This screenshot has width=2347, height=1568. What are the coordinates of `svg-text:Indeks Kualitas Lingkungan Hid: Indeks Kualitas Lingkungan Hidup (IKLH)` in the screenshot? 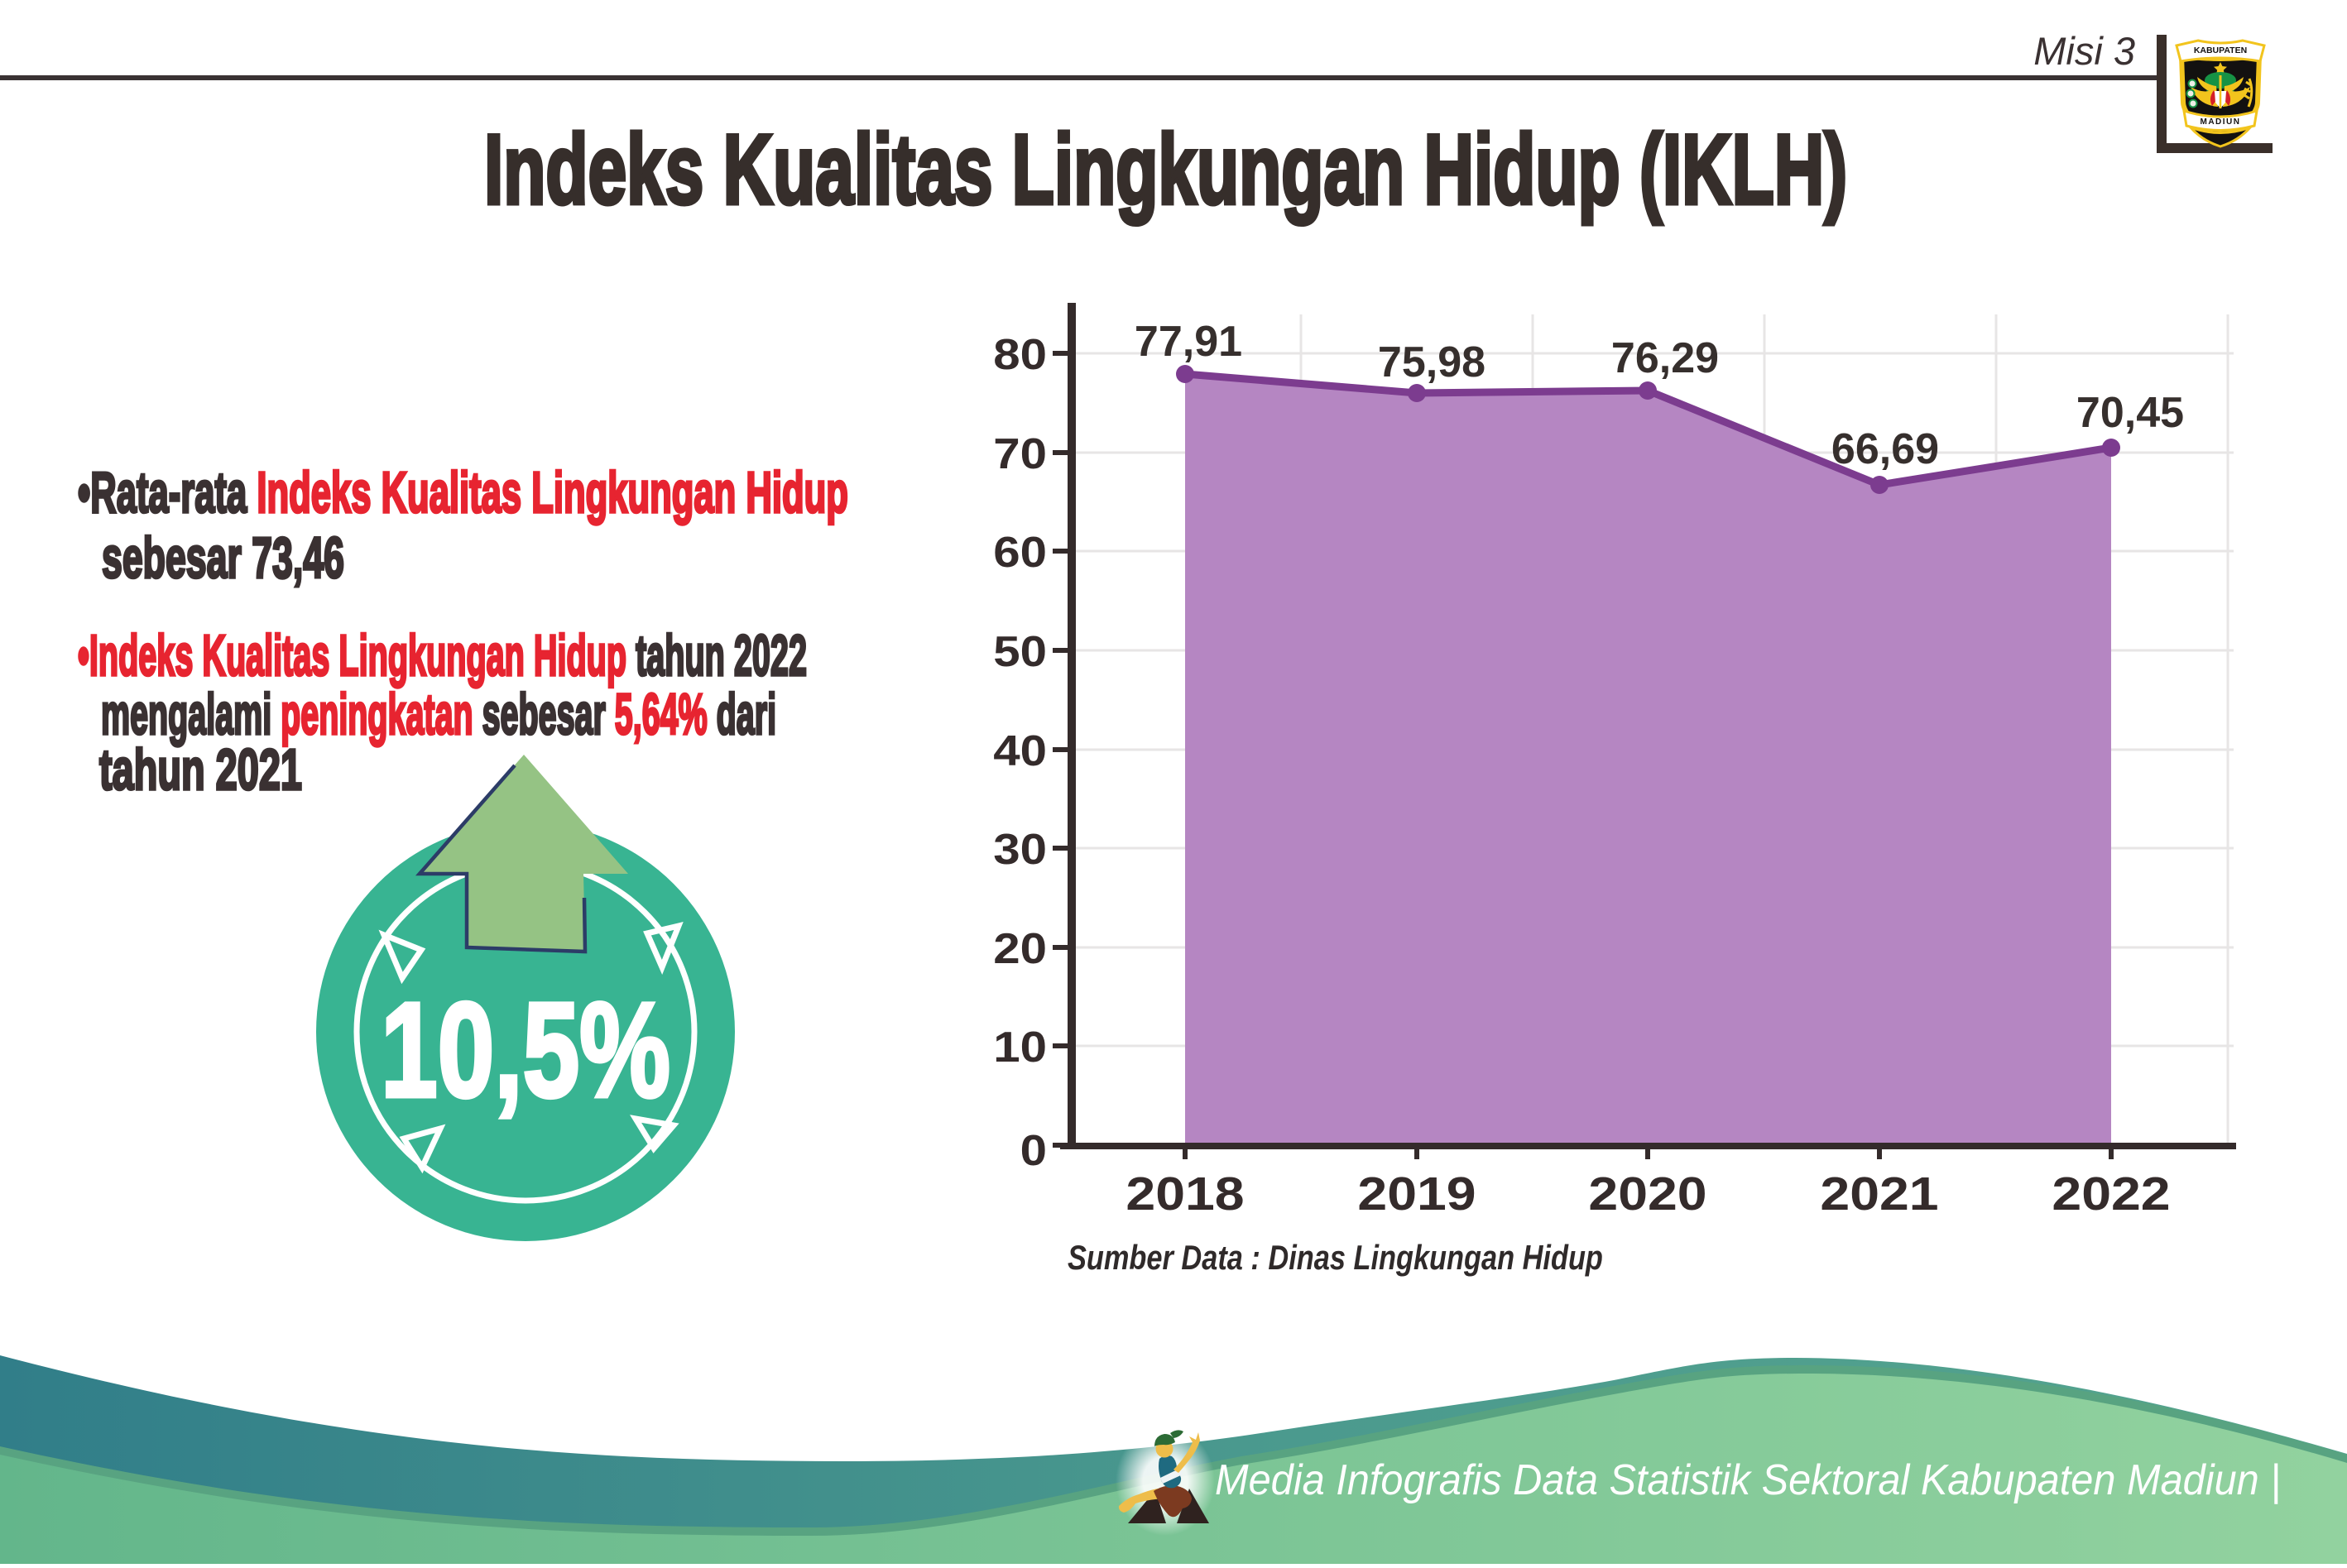 It's located at (1165, 169).